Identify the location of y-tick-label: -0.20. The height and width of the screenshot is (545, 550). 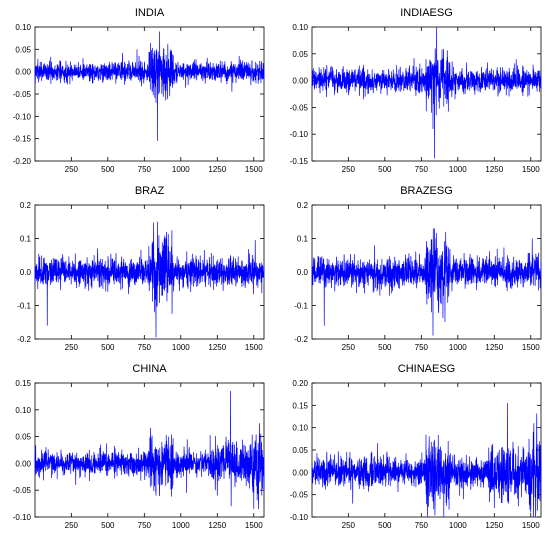
(22, 161).